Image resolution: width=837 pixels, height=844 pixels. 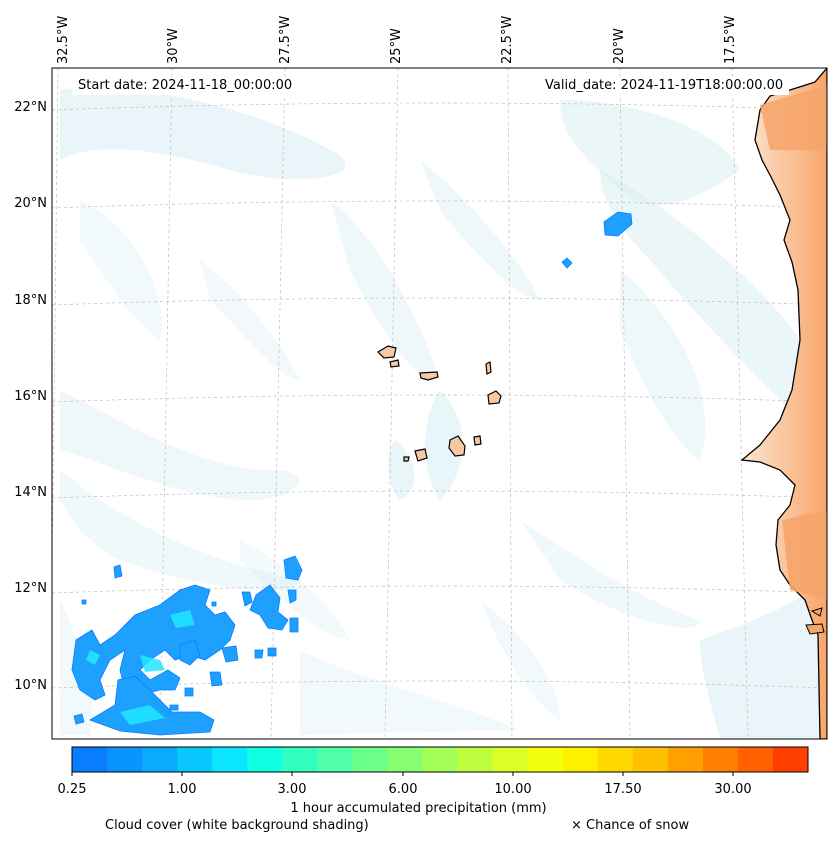 What do you see at coordinates (237, 825) in the screenshot?
I see `cloud-cover-note: Cloud cover (white background shading)` at bounding box center [237, 825].